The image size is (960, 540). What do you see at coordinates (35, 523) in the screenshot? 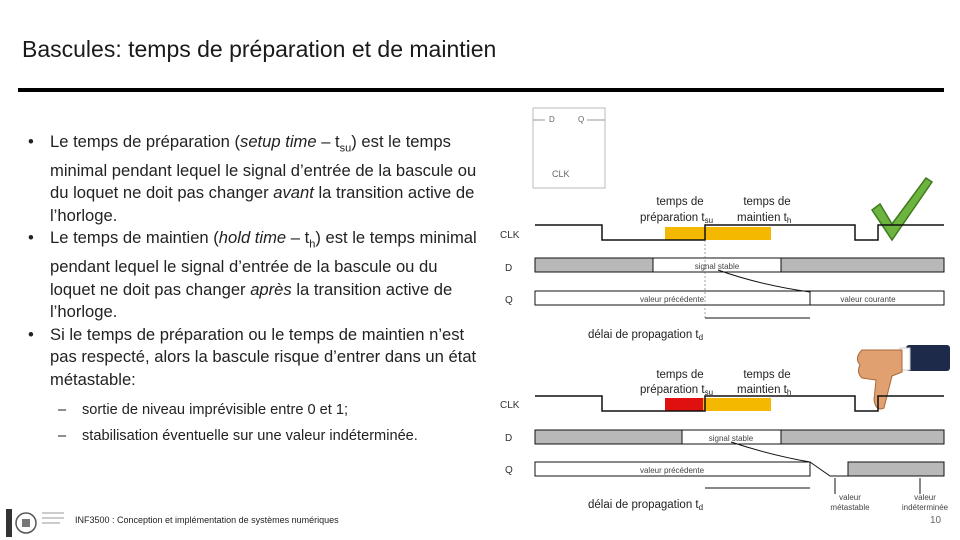
I see `polytechnique-logo` at bounding box center [35, 523].